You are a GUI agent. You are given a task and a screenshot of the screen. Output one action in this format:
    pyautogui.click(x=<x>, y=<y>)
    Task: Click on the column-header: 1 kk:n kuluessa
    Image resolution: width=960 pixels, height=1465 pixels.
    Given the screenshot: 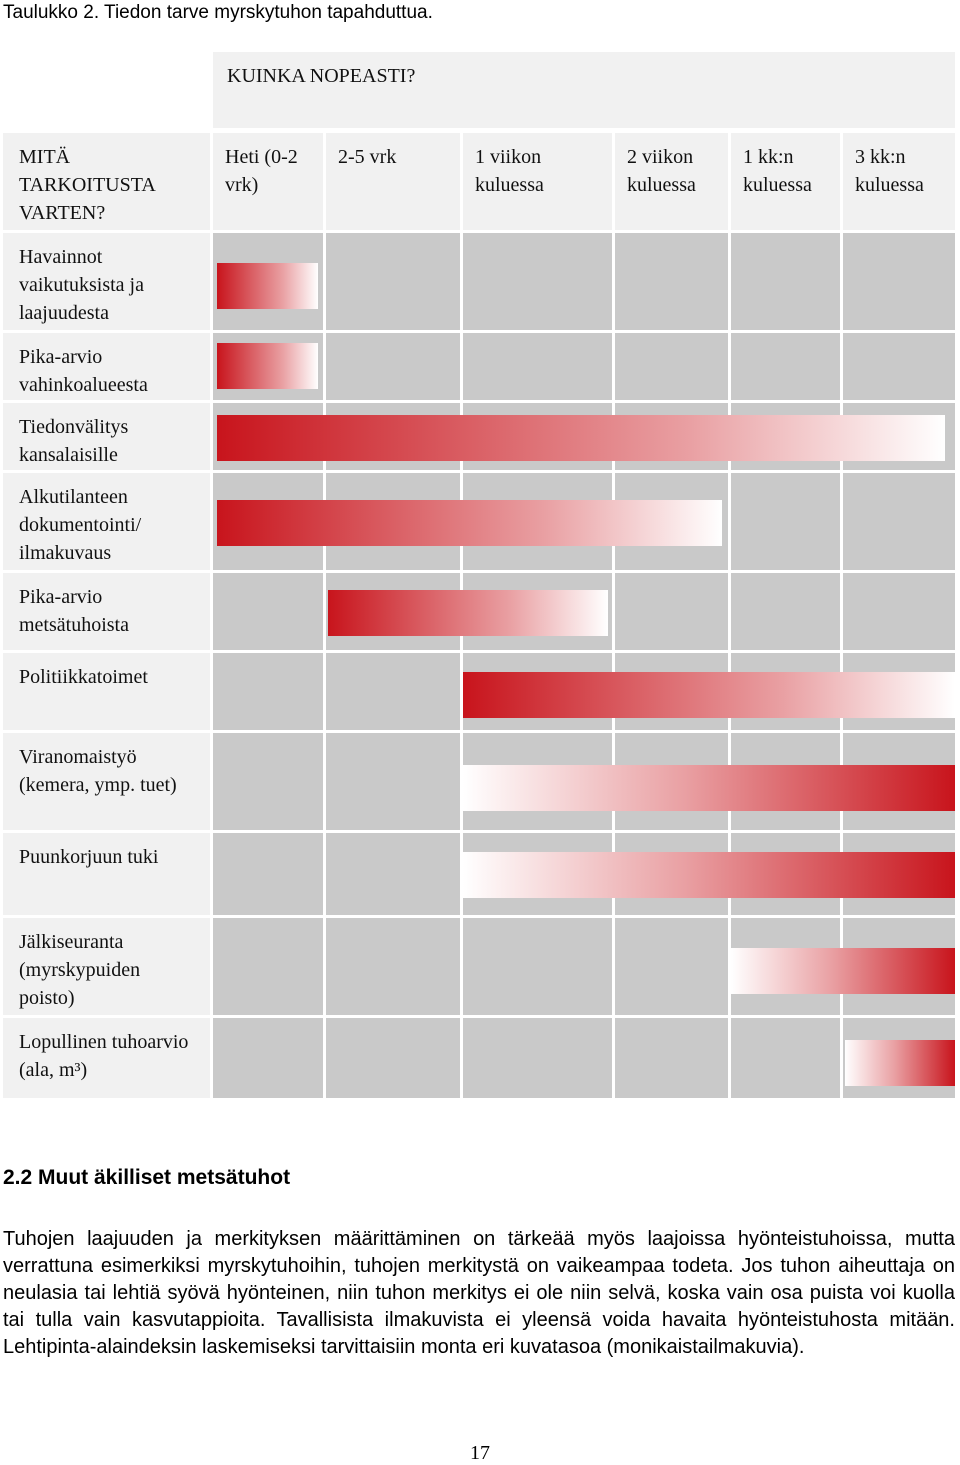 What is the action you would take?
    pyautogui.click(x=785, y=181)
    